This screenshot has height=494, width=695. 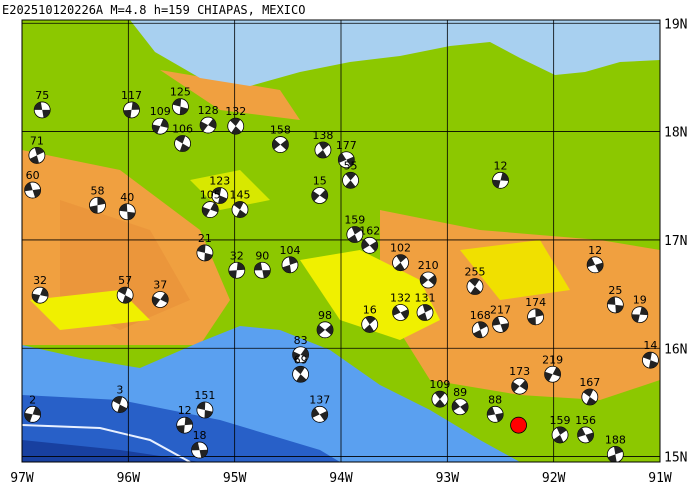 What do you see at coordinates (182, 129) in the screenshot?
I see `depth-label: 106` at bounding box center [182, 129].